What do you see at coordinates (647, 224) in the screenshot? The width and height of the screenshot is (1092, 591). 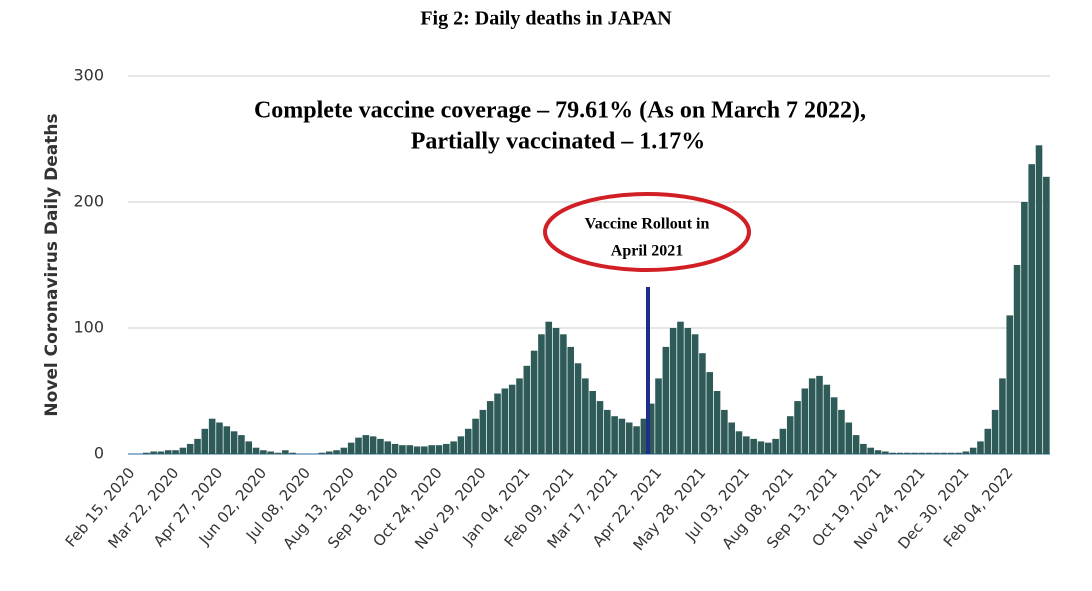 I see `annotation: Vaccine Rollout in` at bounding box center [647, 224].